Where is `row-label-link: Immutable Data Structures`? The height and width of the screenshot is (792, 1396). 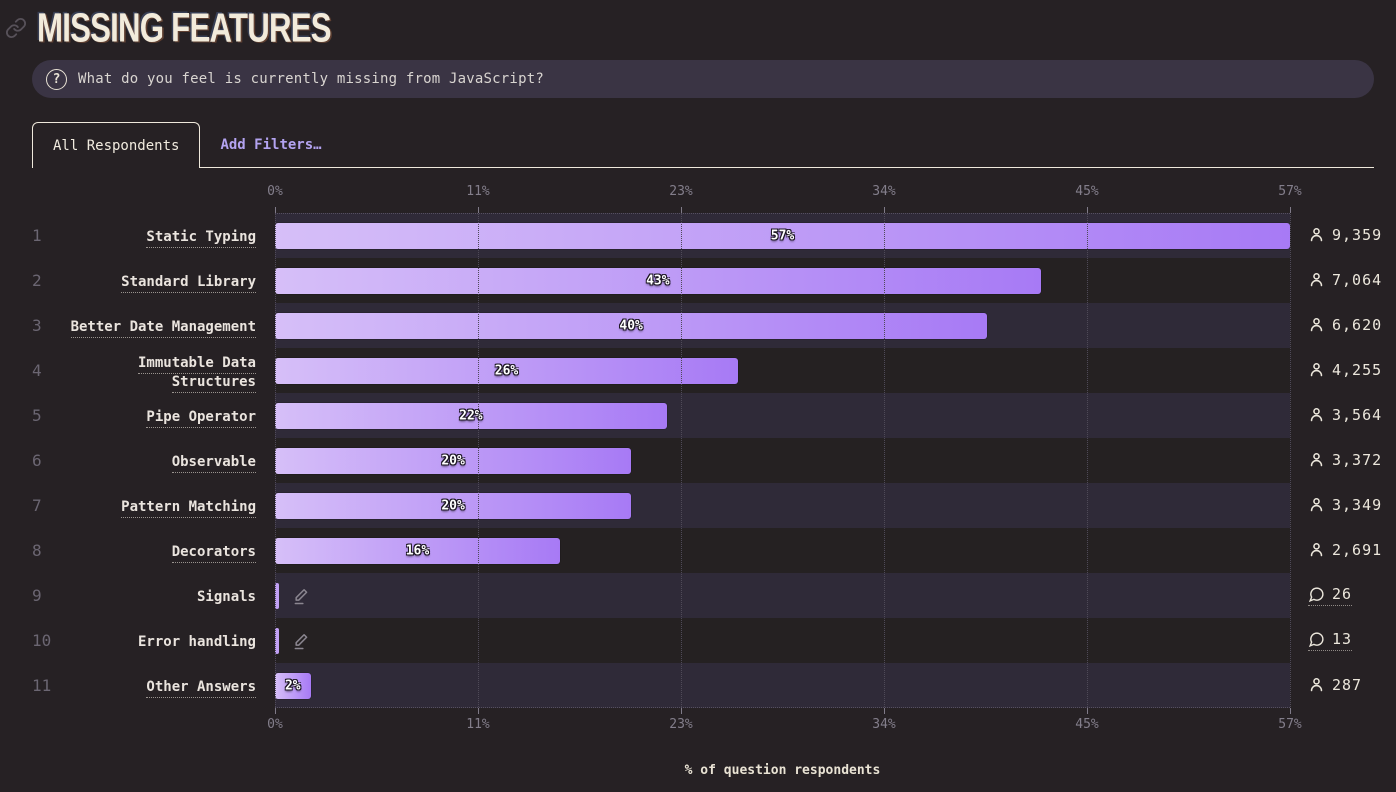
row-label-link: Immutable Data Structures is located at coordinates (196, 373).